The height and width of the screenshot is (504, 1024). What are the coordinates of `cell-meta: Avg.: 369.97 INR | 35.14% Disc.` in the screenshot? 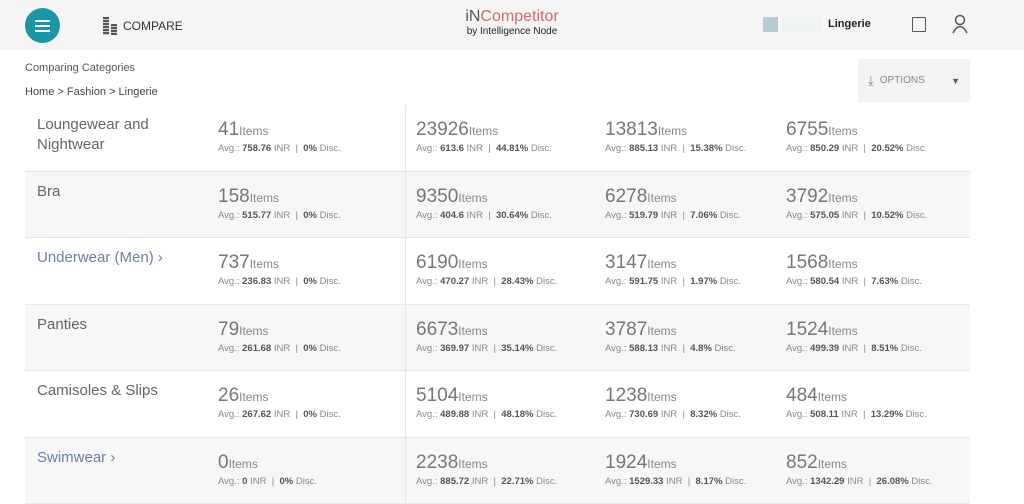 It's located at (486, 348).